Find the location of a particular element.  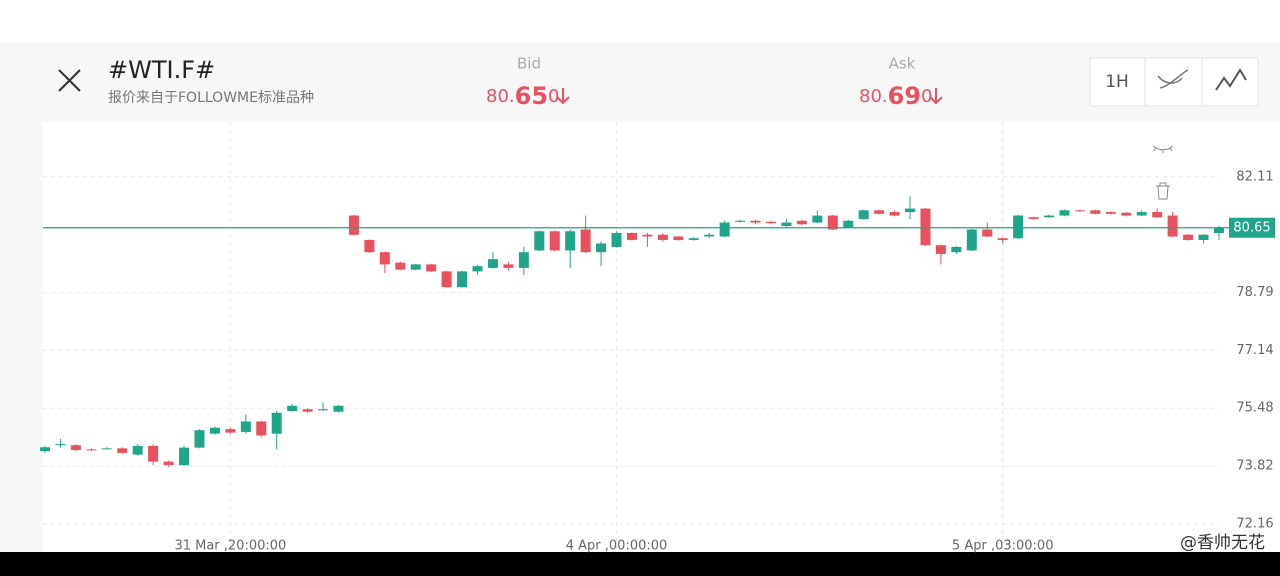

bid-price-a: 80. is located at coordinates (500, 96).